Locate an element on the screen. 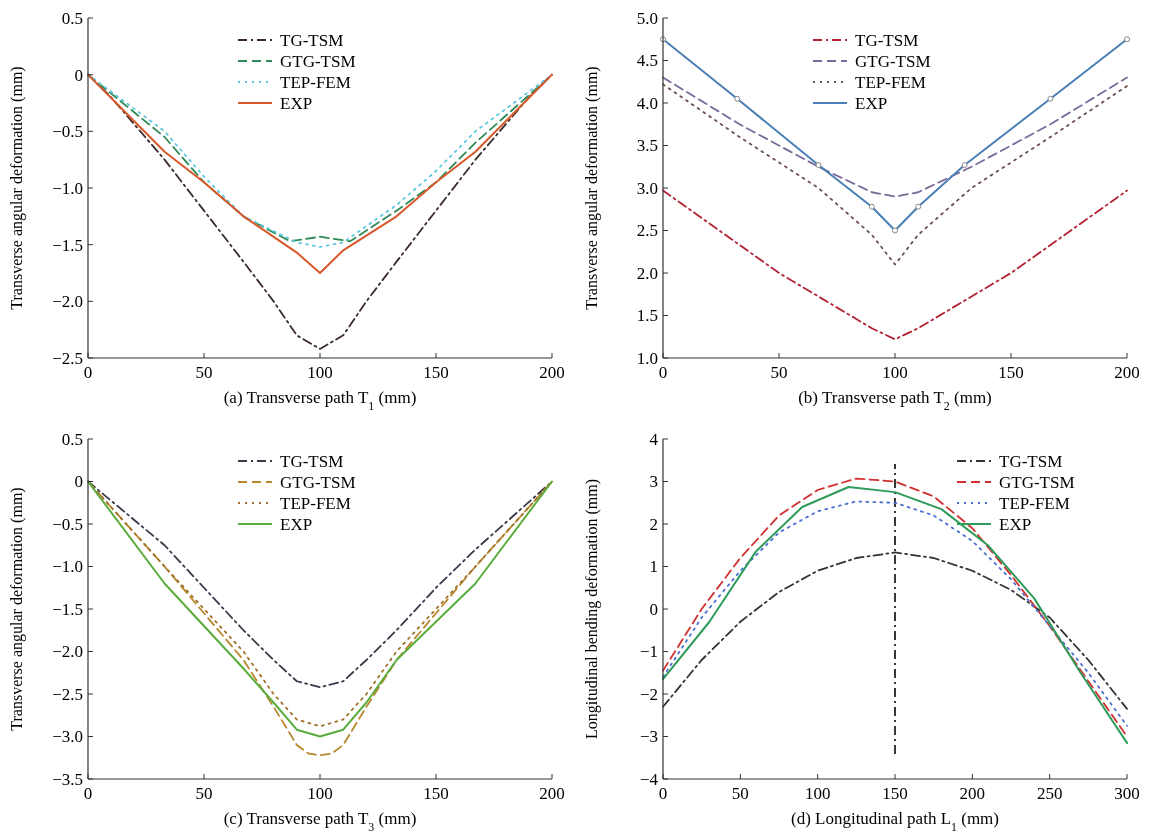  y-tick-label: −3 is located at coordinates (648, 737).